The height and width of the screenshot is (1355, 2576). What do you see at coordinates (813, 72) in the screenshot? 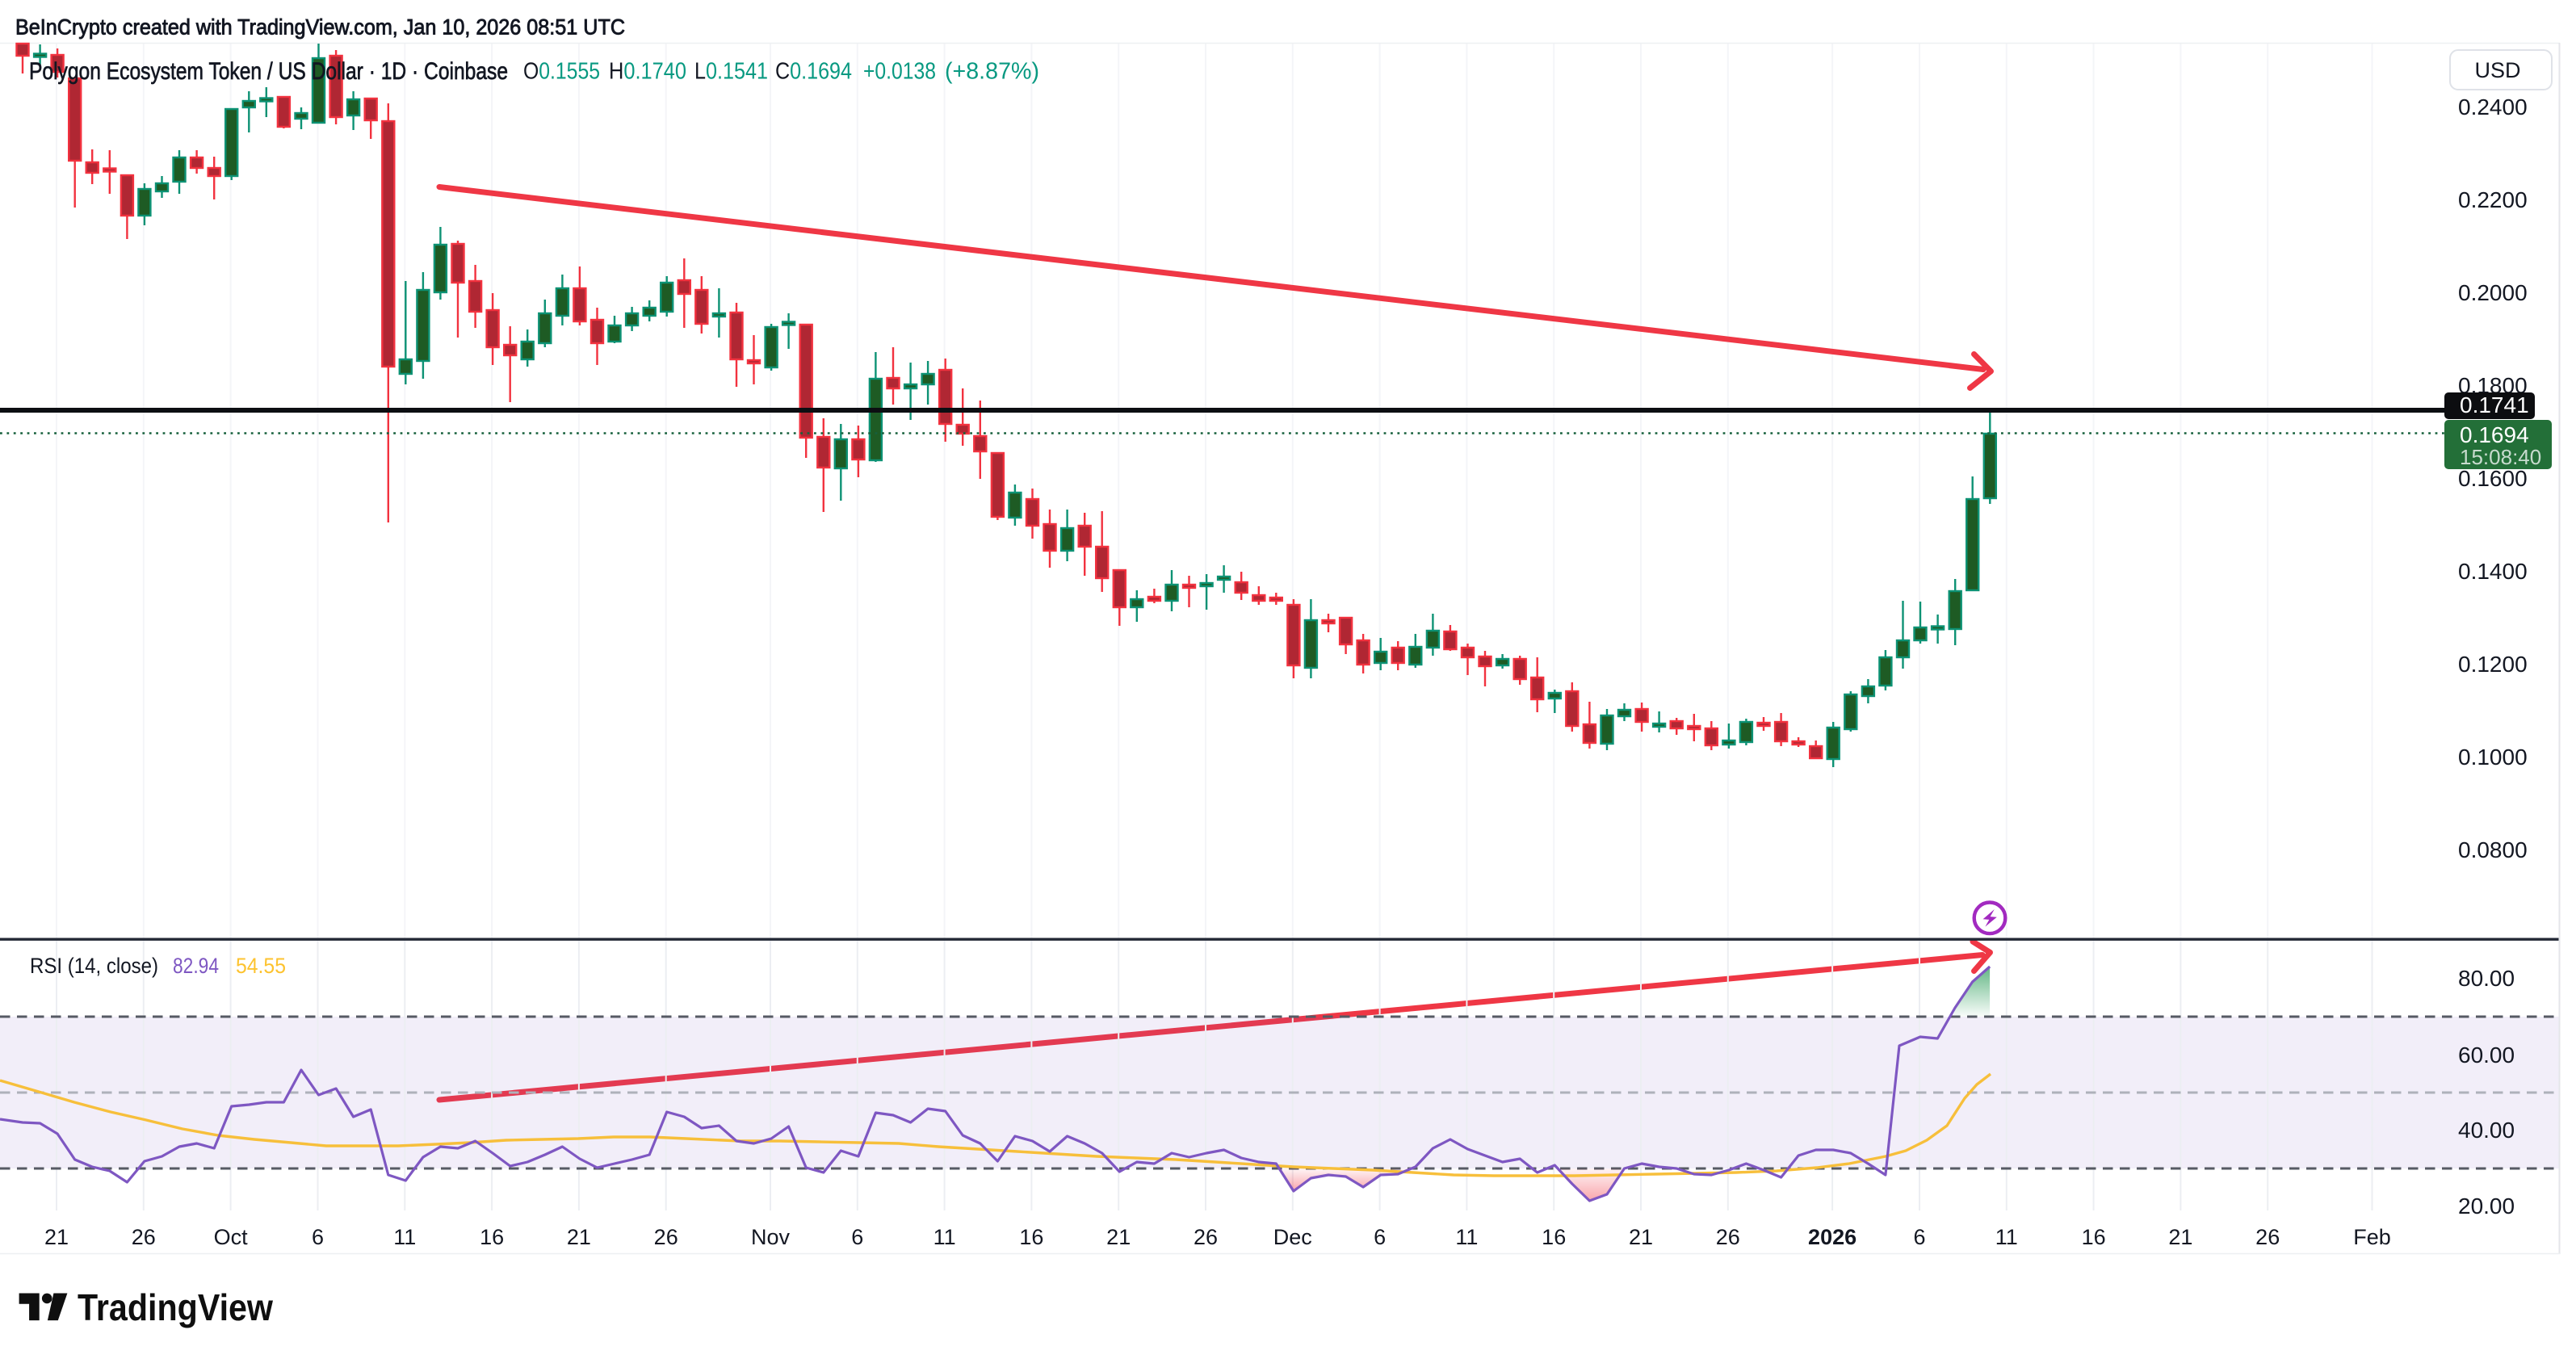
I see `svg-text: C0.1694` at bounding box center [813, 72].